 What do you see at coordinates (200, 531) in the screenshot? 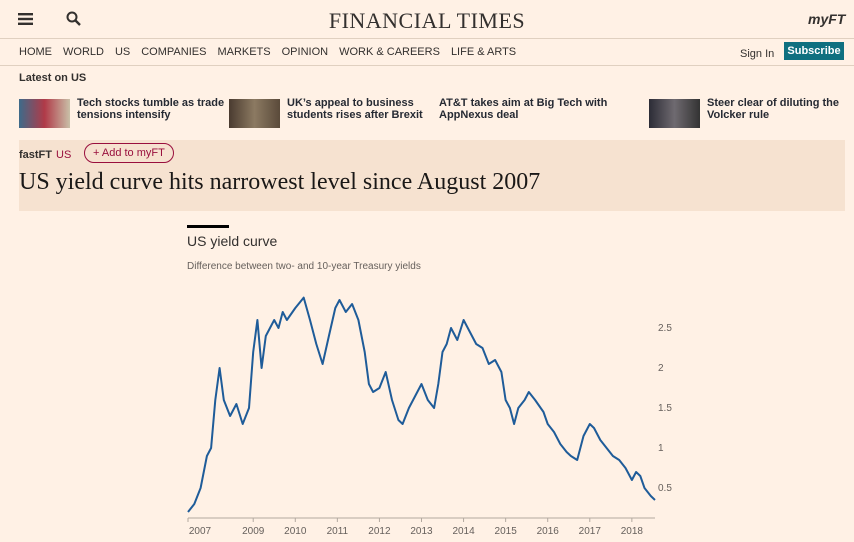
I see `x-tick-label: 2007` at bounding box center [200, 531].